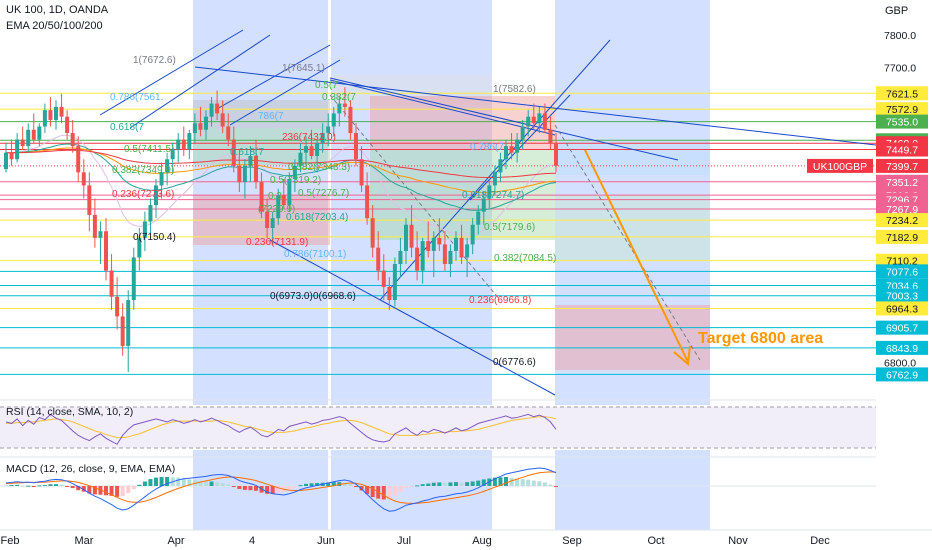 The height and width of the screenshot is (550, 932). Describe the element at coordinates (820, 541) in the screenshot. I see `time-tick-label: Dec` at that location.